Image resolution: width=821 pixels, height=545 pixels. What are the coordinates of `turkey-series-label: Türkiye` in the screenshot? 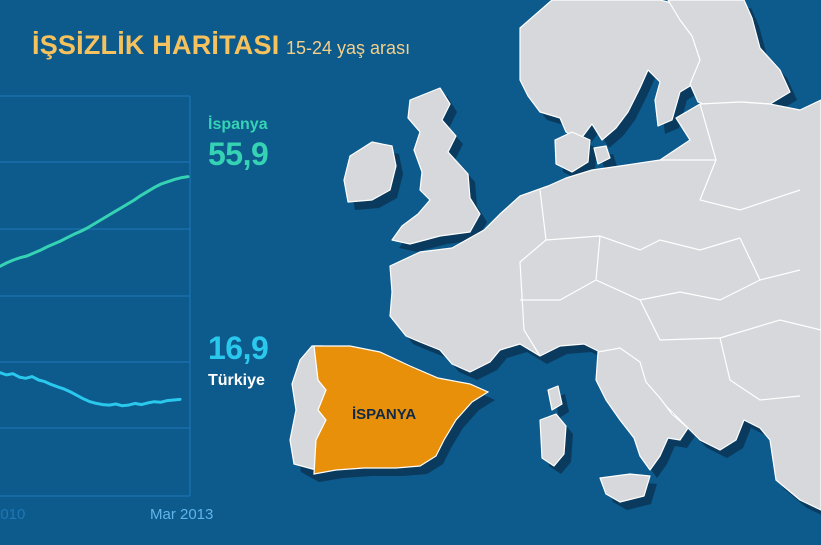 It's located at (236, 380).